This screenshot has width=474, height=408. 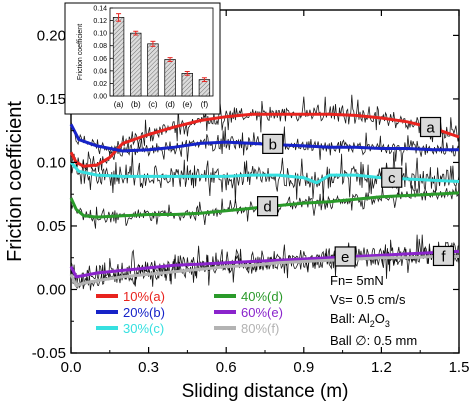 What do you see at coordinates (51, 35) in the screenshot?
I see `y-tick-label: 0.20` at bounding box center [51, 35].